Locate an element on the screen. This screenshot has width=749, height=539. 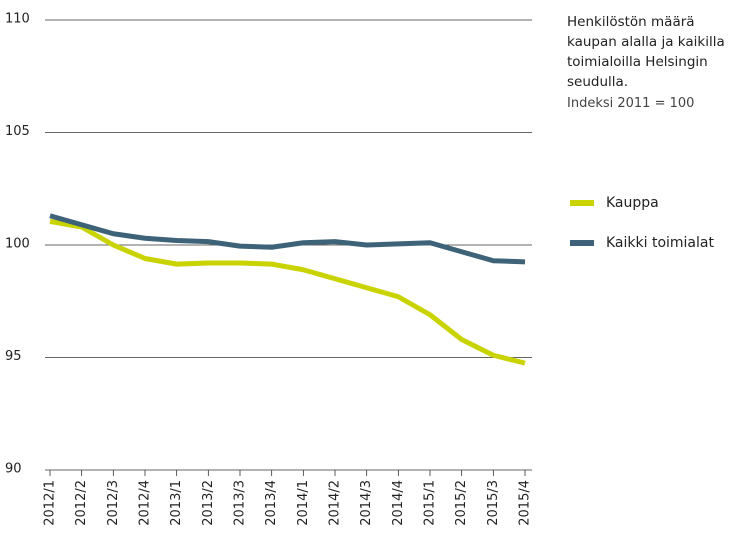
x-tick-label: 2013/1 is located at coordinates (176, 503).